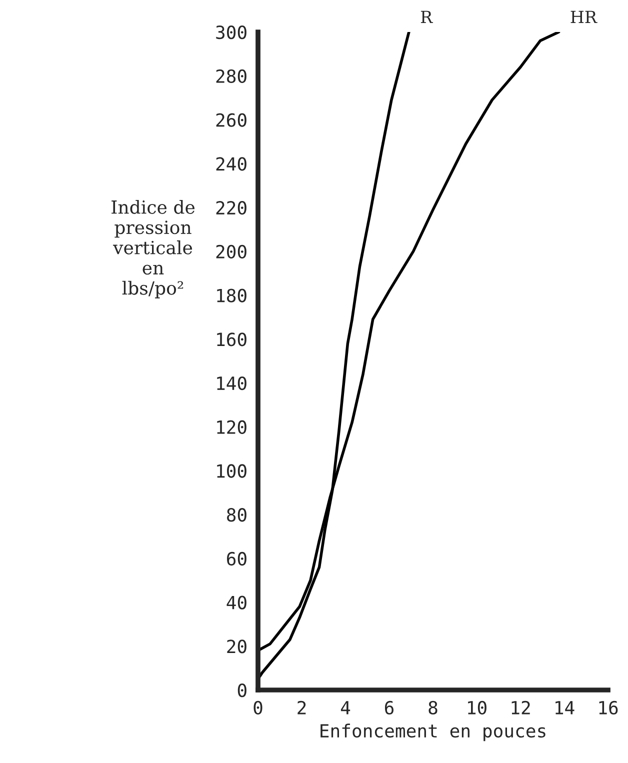 The width and height of the screenshot is (628, 763). Describe the element at coordinates (565, 707) in the screenshot. I see `x-tick-label: 14` at that location.